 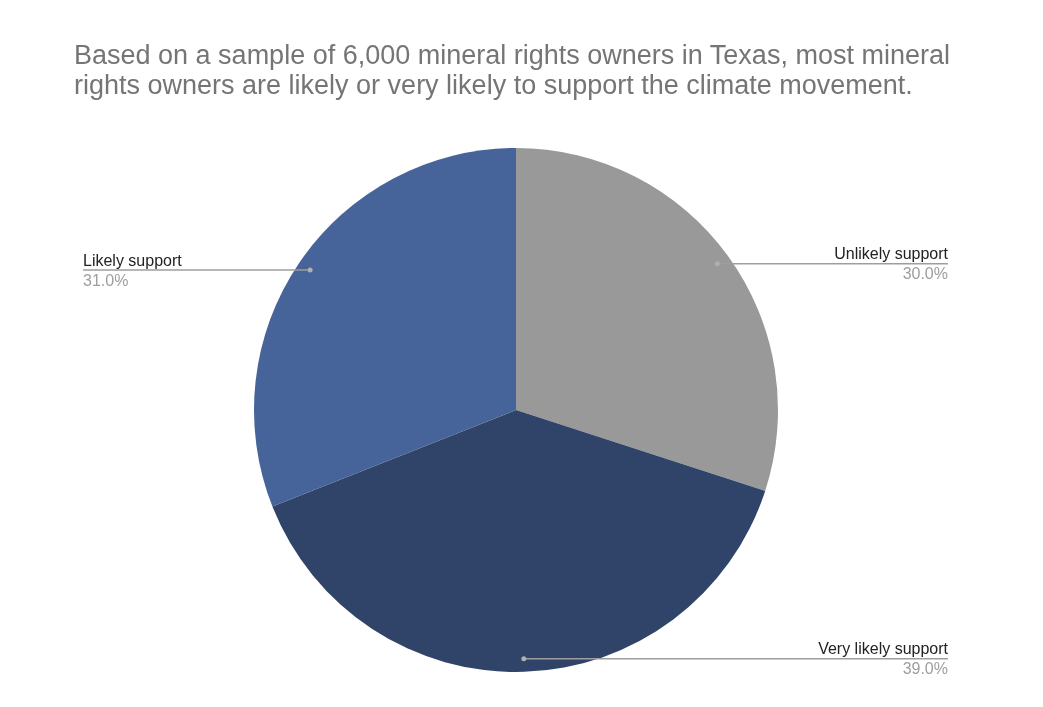 I want to click on slice-label: Likely support, so click(x=133, y=260).